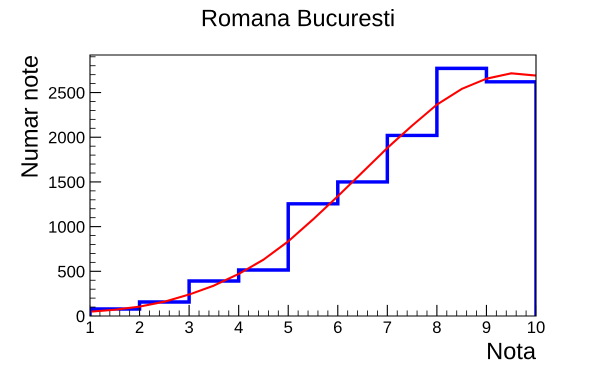 This screenshot has width=596, height=372. I want to click on x-tick-label: 3, so click(189, 327).